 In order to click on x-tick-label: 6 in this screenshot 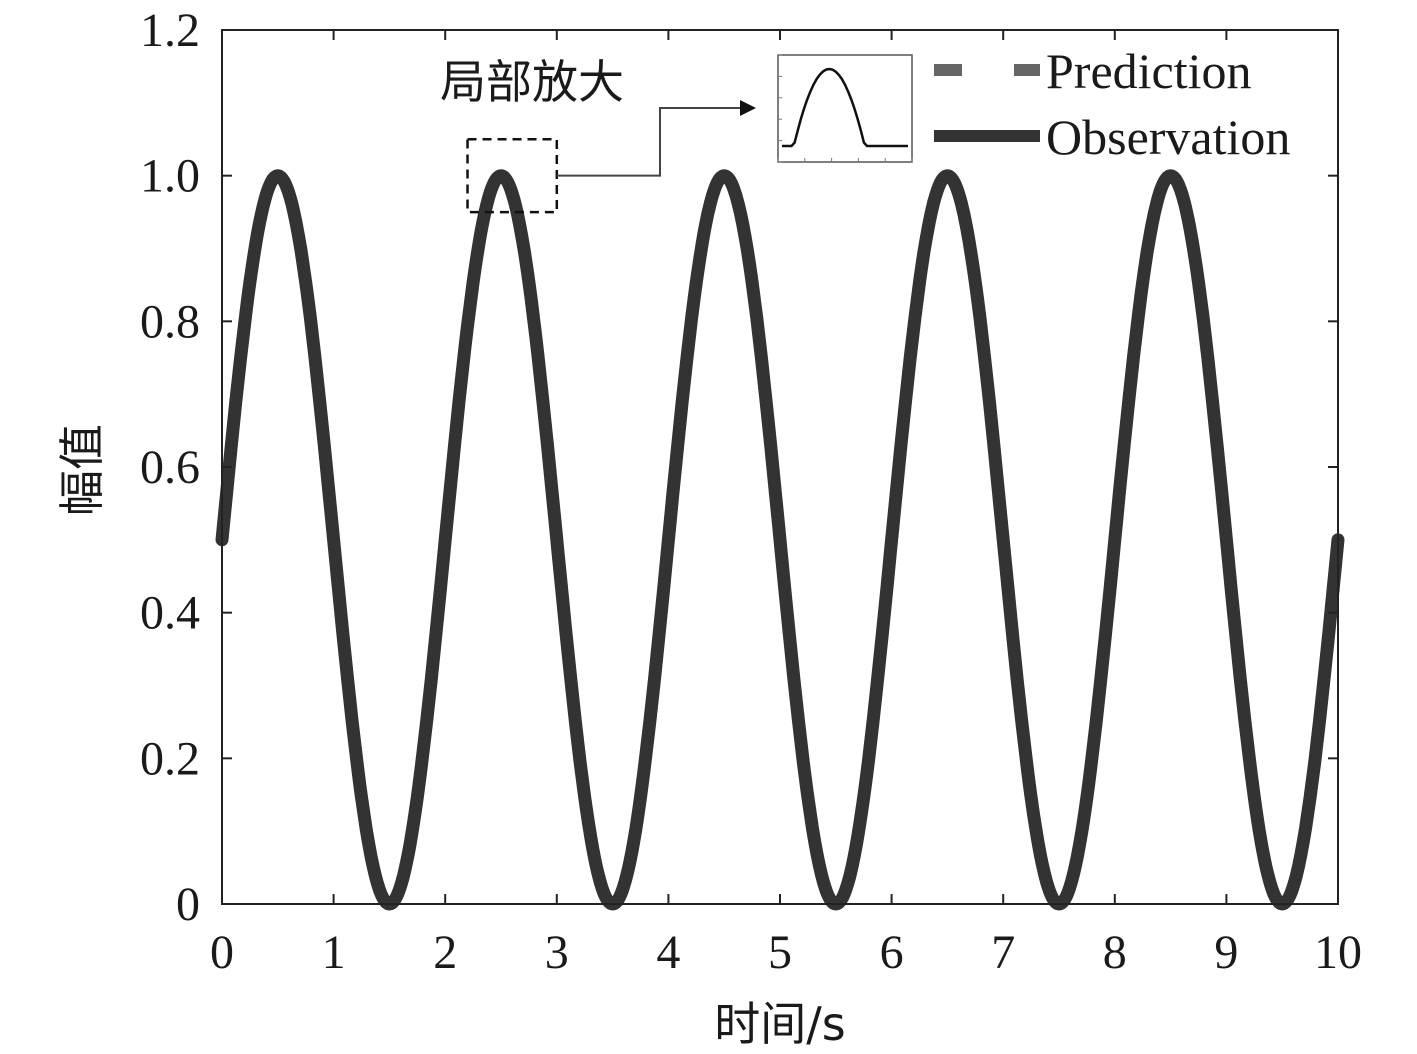, I will do `click(892, 952)`.